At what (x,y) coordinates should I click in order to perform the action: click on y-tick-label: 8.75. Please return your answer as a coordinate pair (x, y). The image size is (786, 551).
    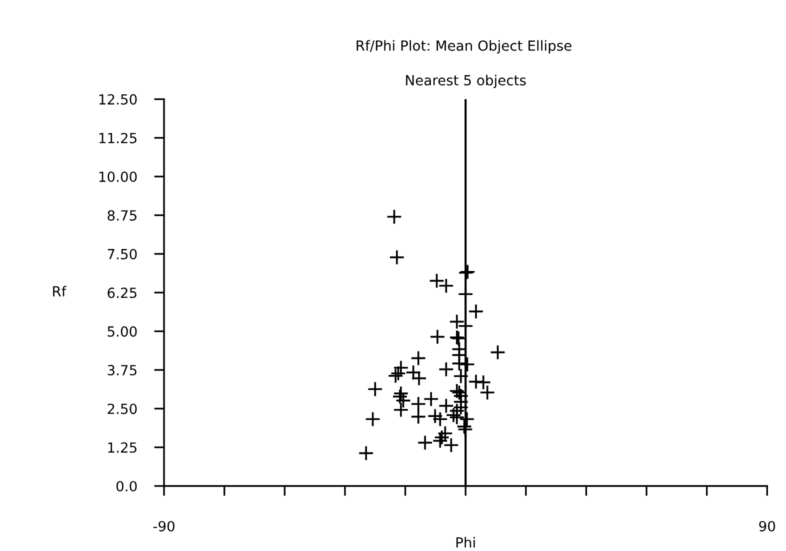
    Looking at the image, I should click on (122, 215).